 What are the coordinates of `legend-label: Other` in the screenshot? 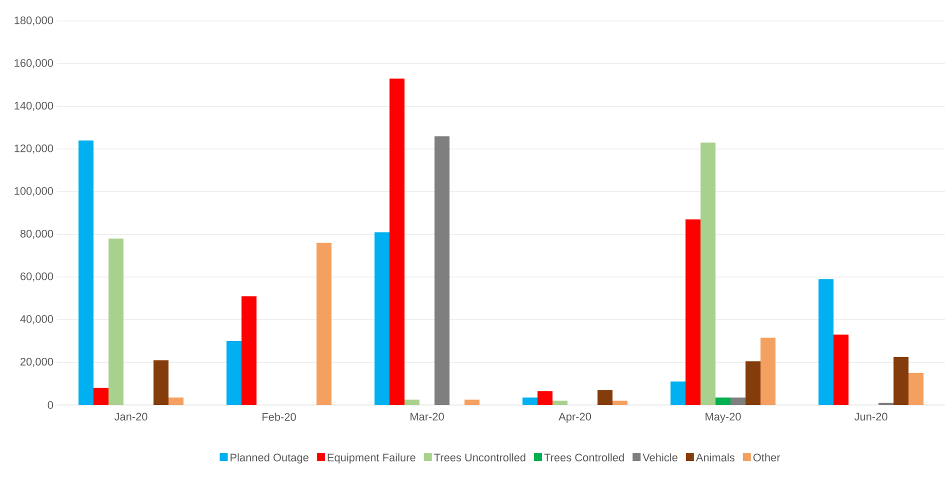 It's located at (766, 457).